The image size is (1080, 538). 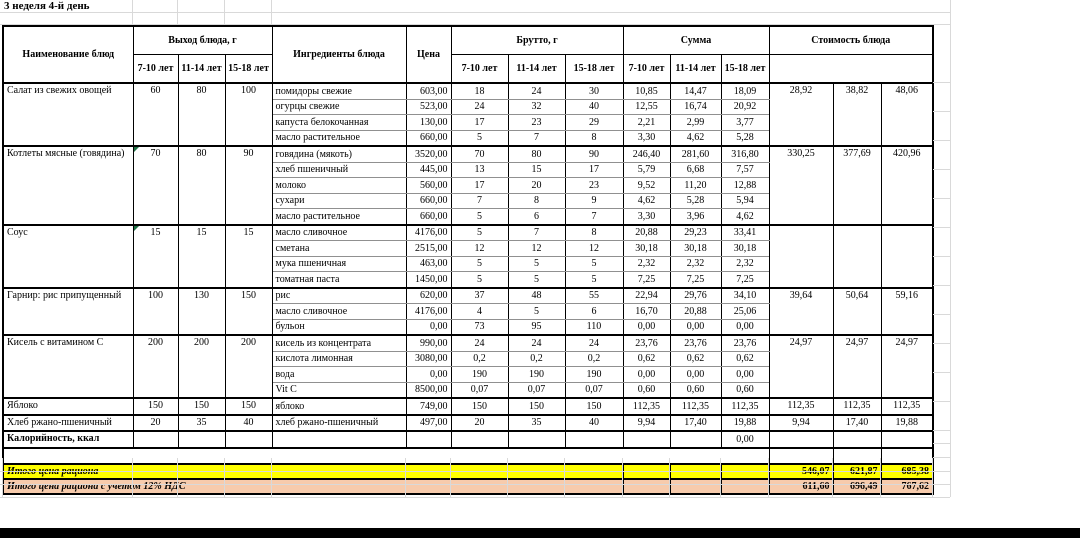 What do you see at coordinates (339, 169) in the screenshot?
I see `ingredient-name: хлеб пшеничный` at bounding box center [339, 169].